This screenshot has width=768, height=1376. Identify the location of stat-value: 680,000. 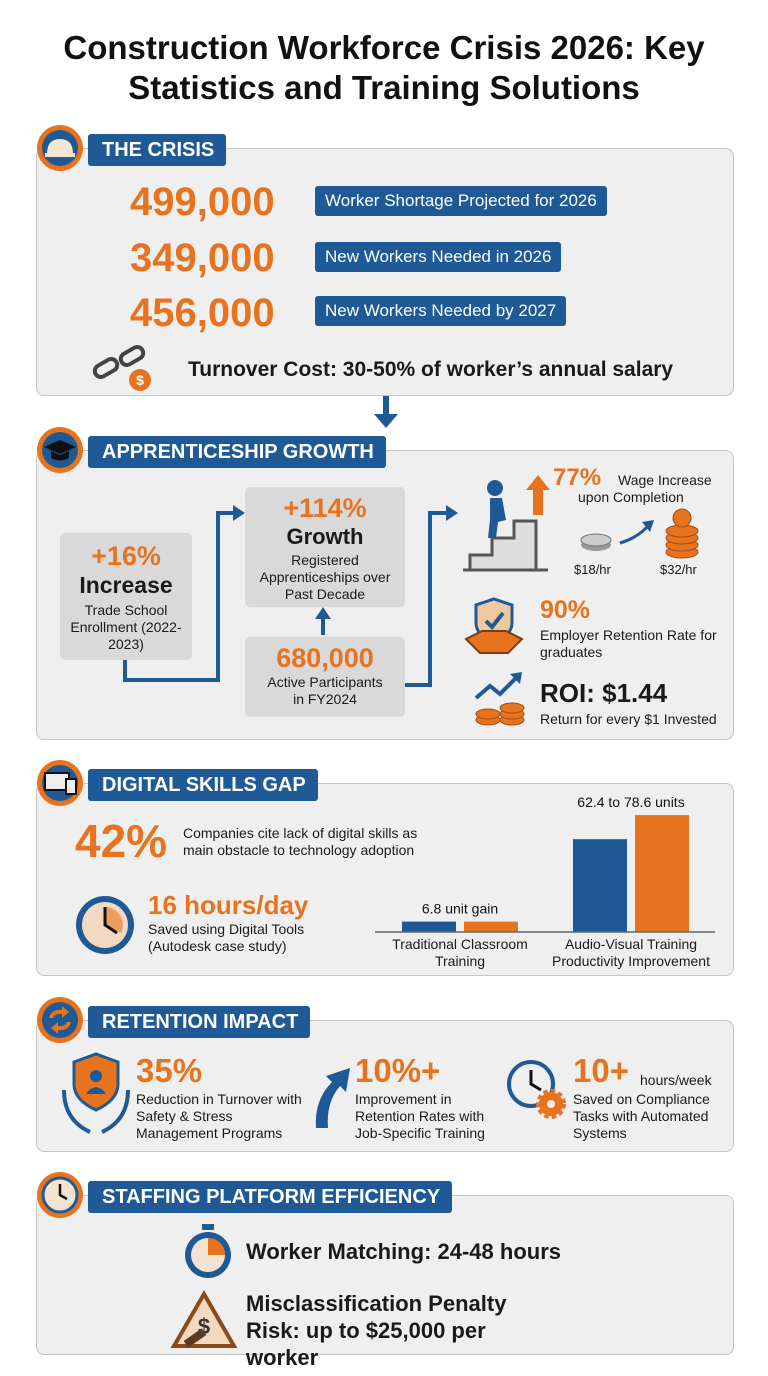
(325, 658).